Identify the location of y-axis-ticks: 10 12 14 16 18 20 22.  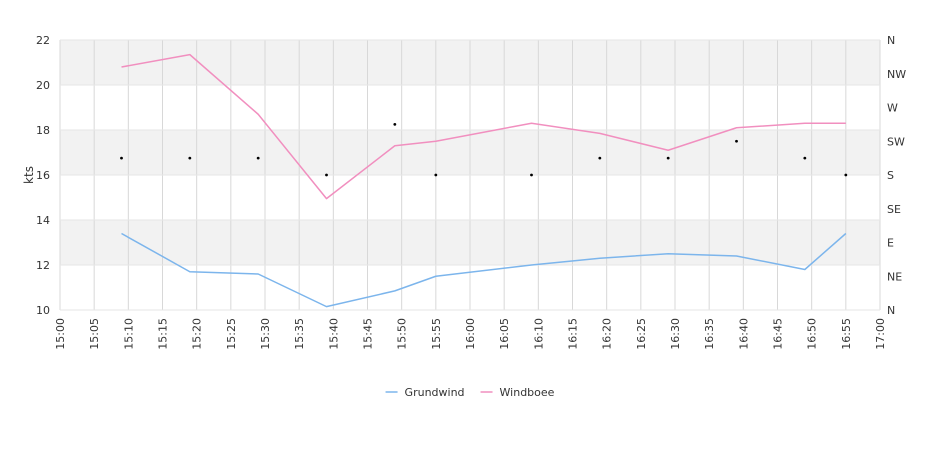
(43, 175).